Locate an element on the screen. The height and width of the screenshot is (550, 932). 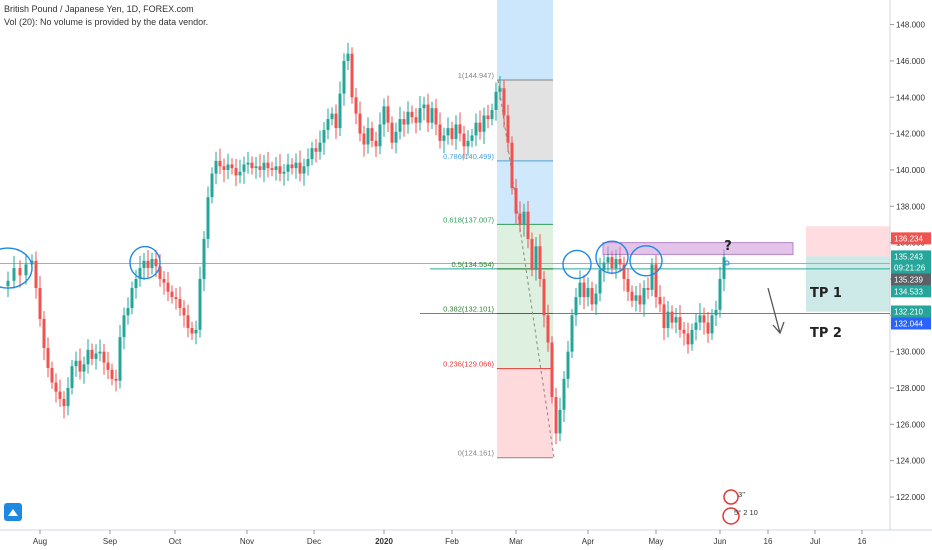
x-tick-label: May is located at coordinates (655, 541).